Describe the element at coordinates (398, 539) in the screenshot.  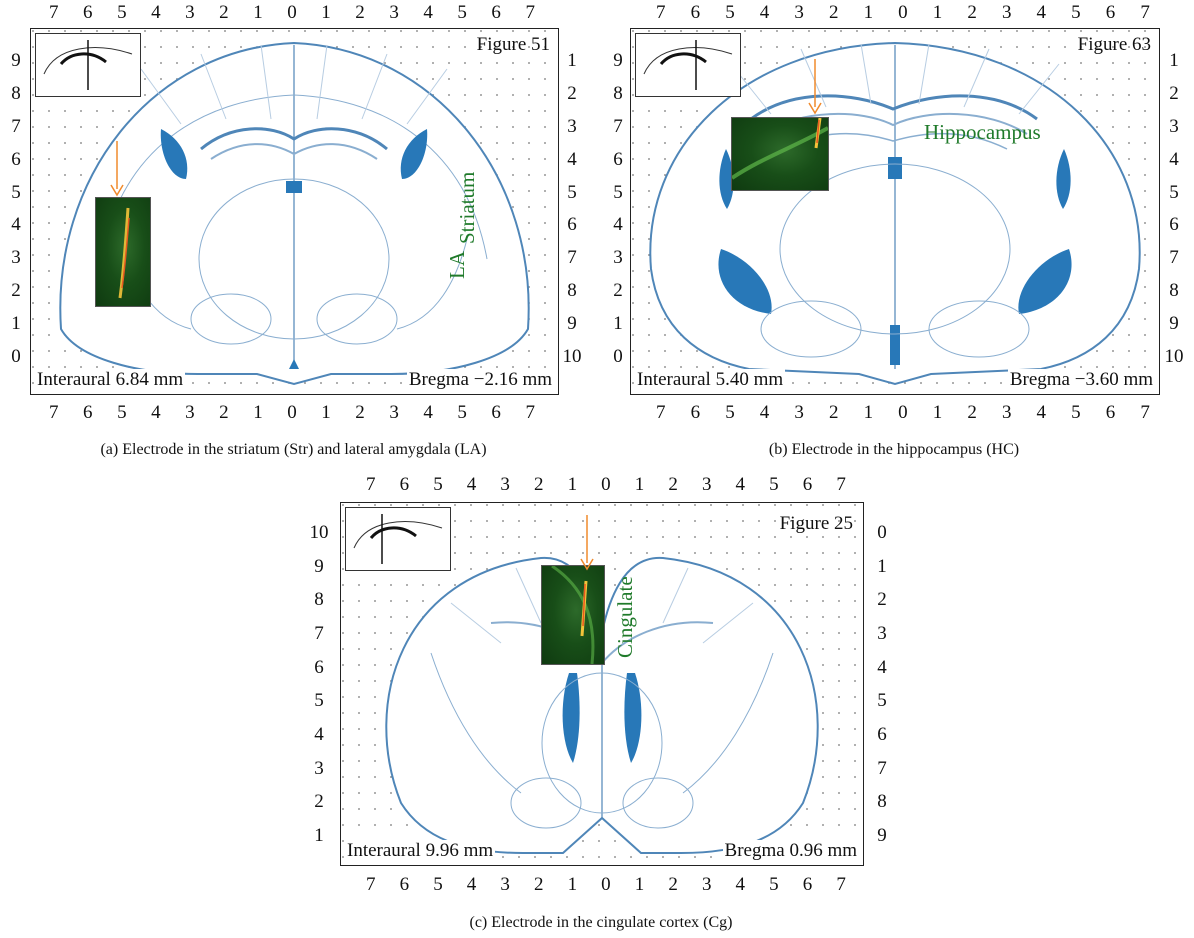
I see `sagittal-inset` at that location.